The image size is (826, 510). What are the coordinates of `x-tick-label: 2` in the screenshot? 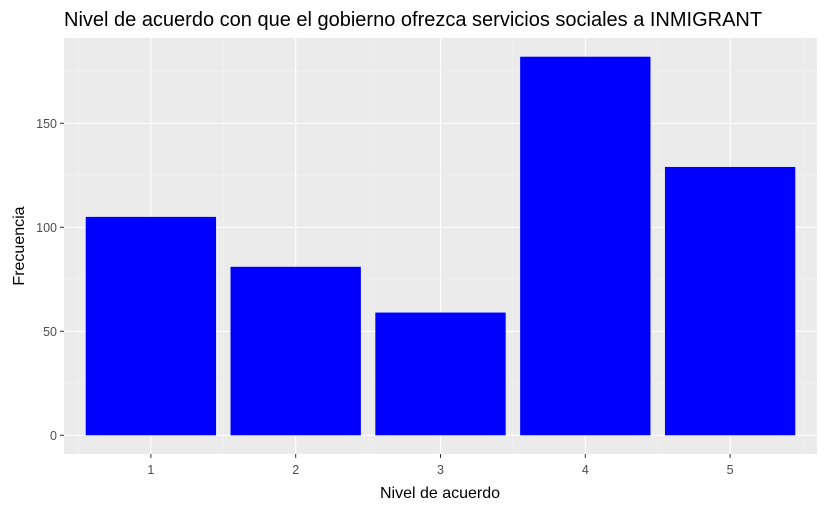 It's located at (295, 470).